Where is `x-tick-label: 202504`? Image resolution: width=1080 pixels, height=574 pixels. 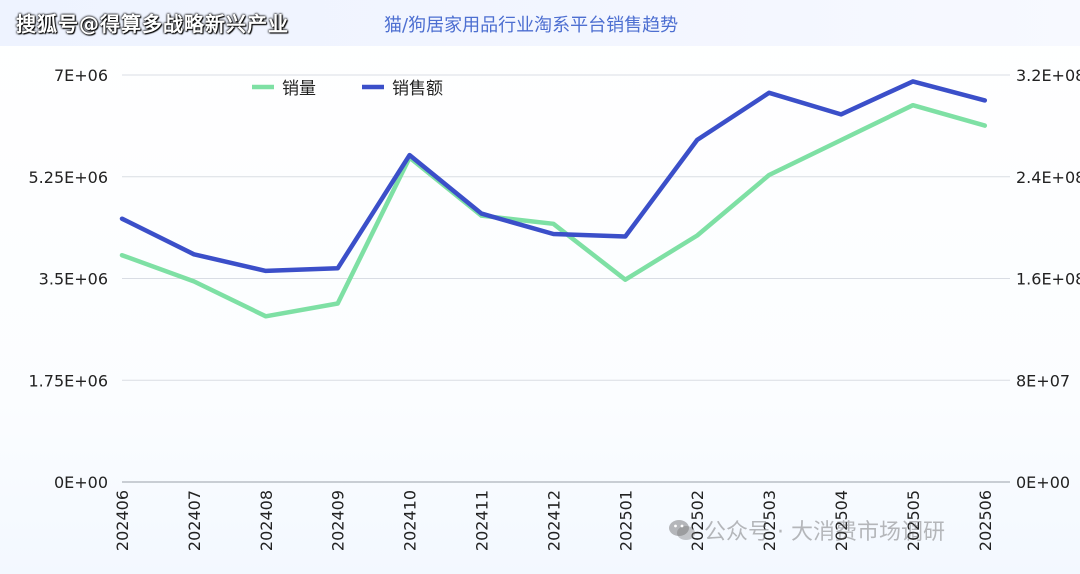
x-tick-label: 202504 is located at coordinates (841, 520).